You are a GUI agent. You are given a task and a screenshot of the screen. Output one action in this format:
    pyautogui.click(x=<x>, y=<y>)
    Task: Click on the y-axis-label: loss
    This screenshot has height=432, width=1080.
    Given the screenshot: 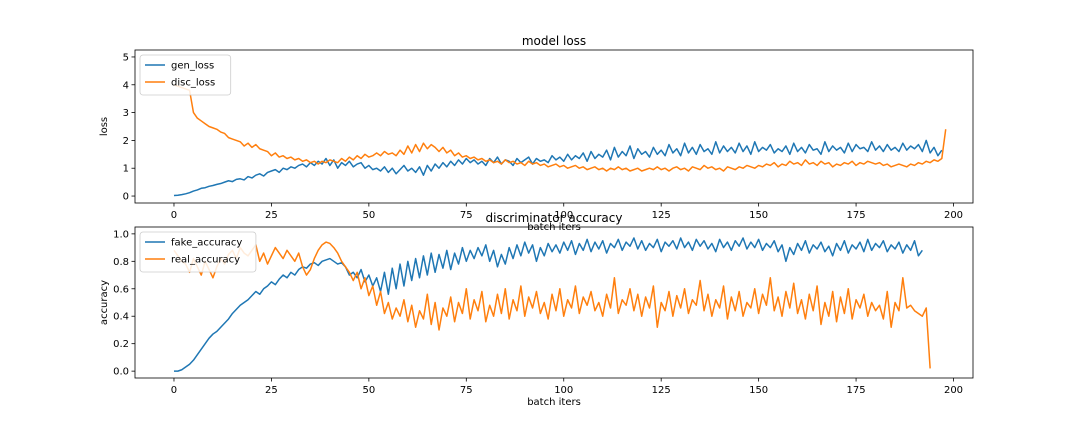 What is the action you would take?
    pyautogui.click(x=104, y=126)
    